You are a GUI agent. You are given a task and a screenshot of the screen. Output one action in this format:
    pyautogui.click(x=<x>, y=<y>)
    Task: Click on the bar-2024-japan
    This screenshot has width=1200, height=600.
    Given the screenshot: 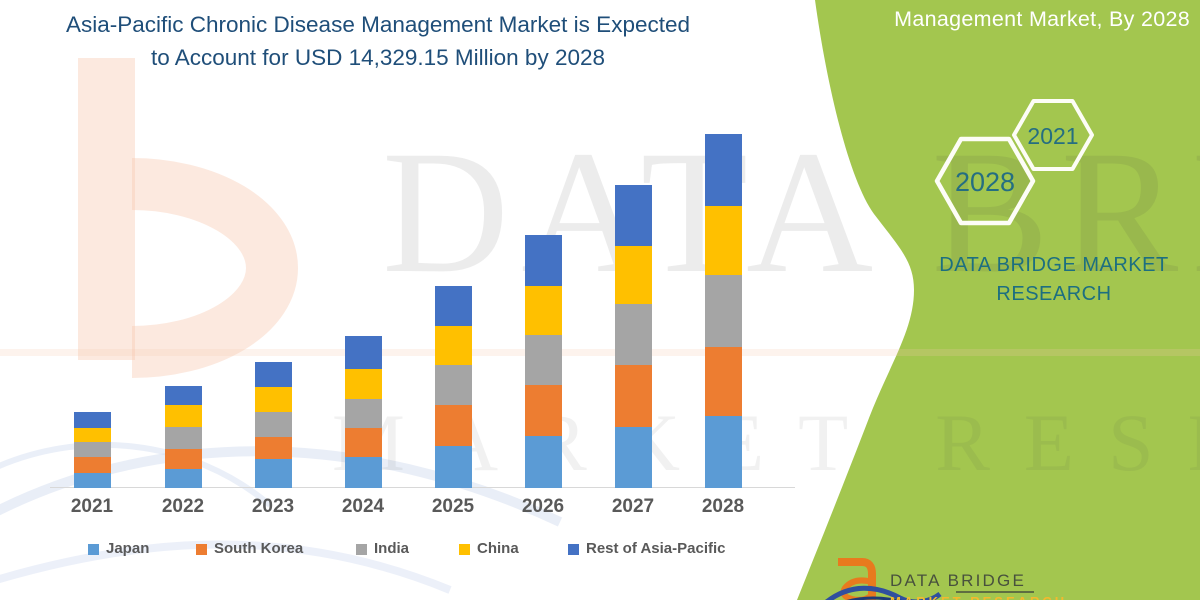 What is the action you would take?
    pyautogui.click(x=363, y=472)
    